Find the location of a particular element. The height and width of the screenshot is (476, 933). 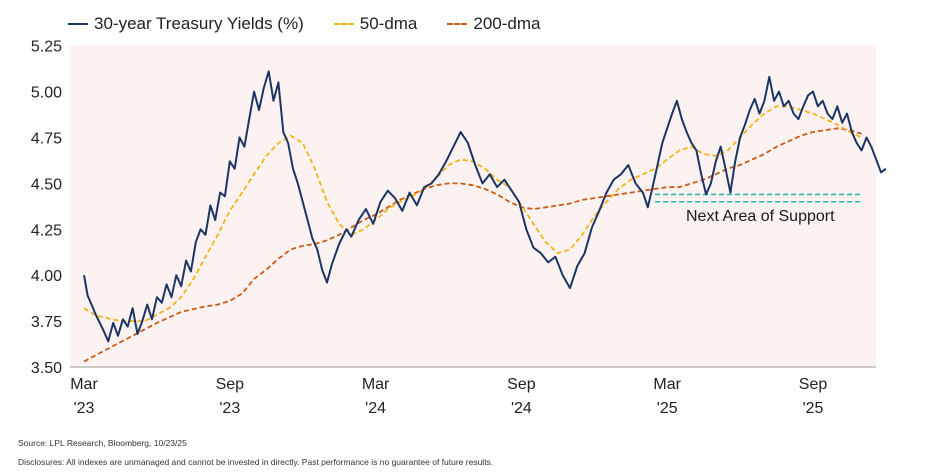

y-tick-label: 3.75 is located at coordinates (46, 322).